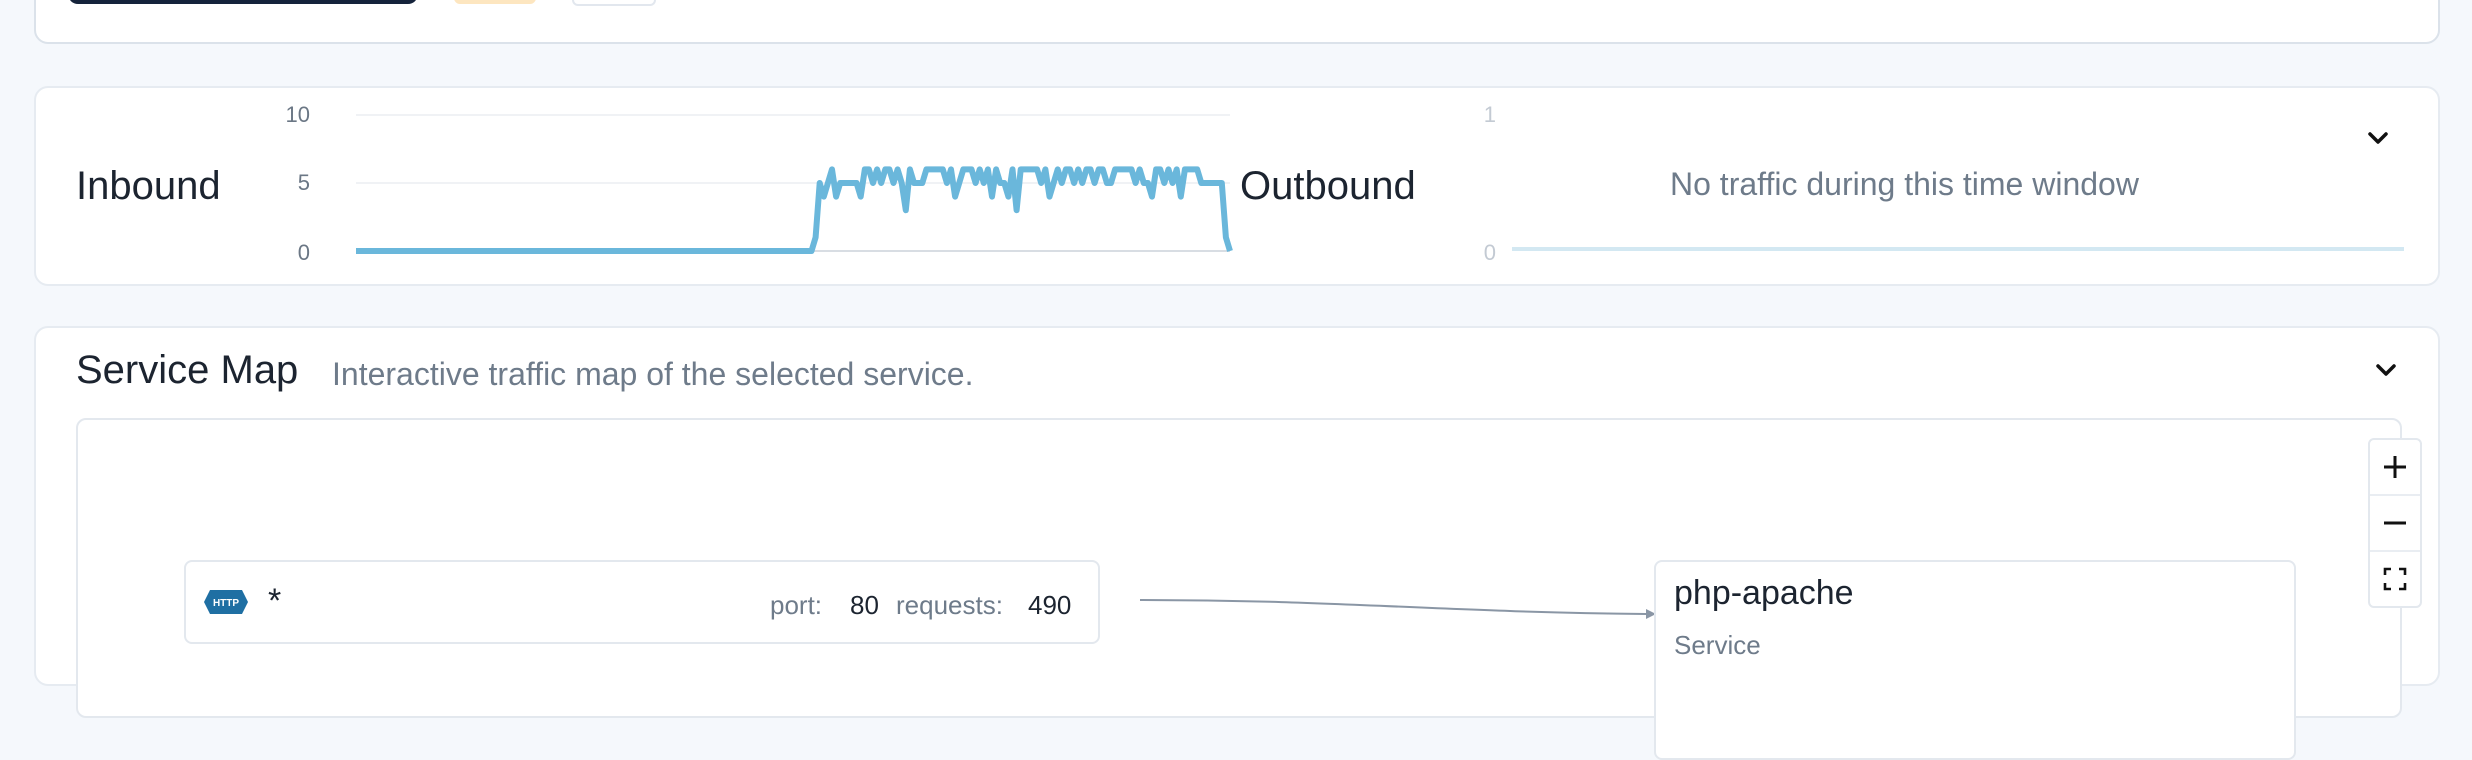 Image resolution: width=2472 pixels, height=760 pixels. I want to click on zoom-in-button, so click(2395, 468).